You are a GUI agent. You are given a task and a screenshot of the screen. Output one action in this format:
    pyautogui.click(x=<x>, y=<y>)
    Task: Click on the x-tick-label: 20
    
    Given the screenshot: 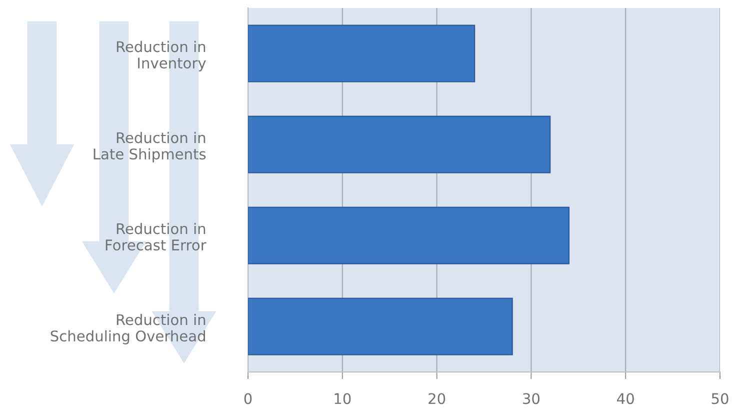 What is the action you would take?
    pyautogui.click(x=437, y=398)
    